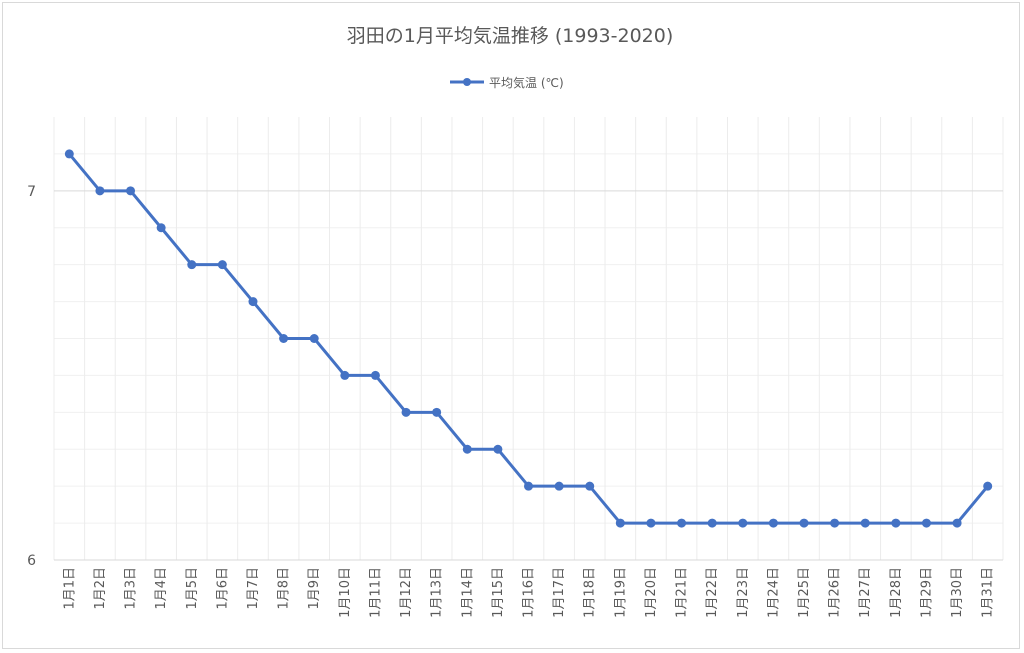  What do you see at coordinates (131, 588) in the screenshot?
I see `x-tick-label: 1月3日` at bounding box center [131, 588].